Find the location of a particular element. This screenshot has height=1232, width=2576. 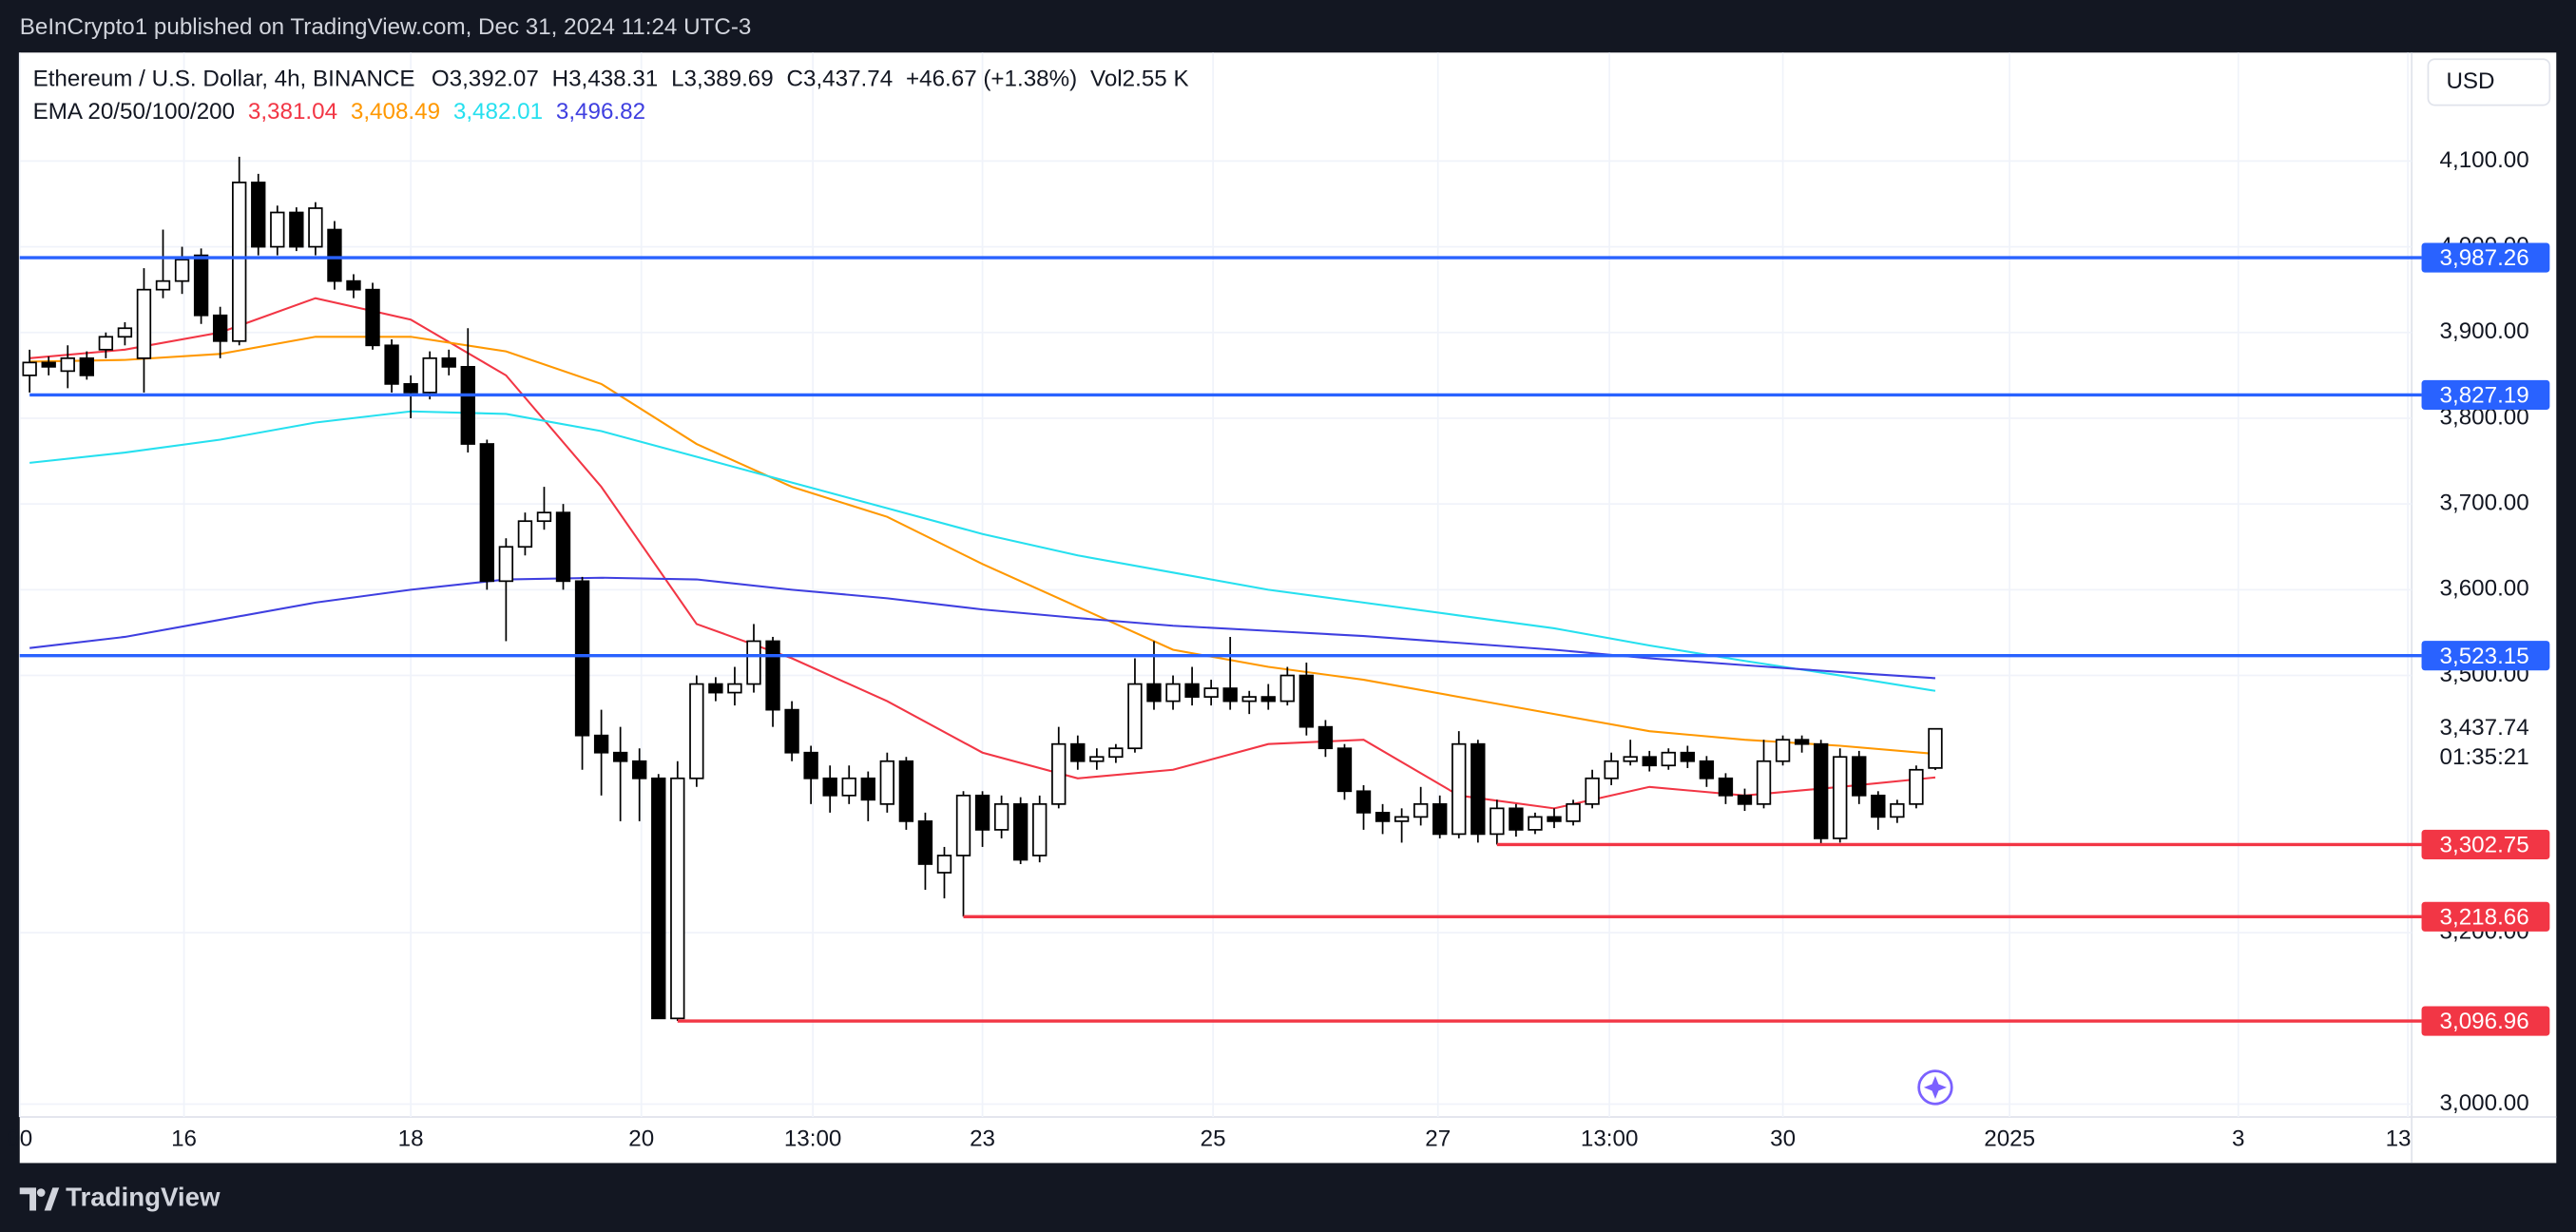

x-tick-label: 2025 is located at coordinates (2009, 1139).